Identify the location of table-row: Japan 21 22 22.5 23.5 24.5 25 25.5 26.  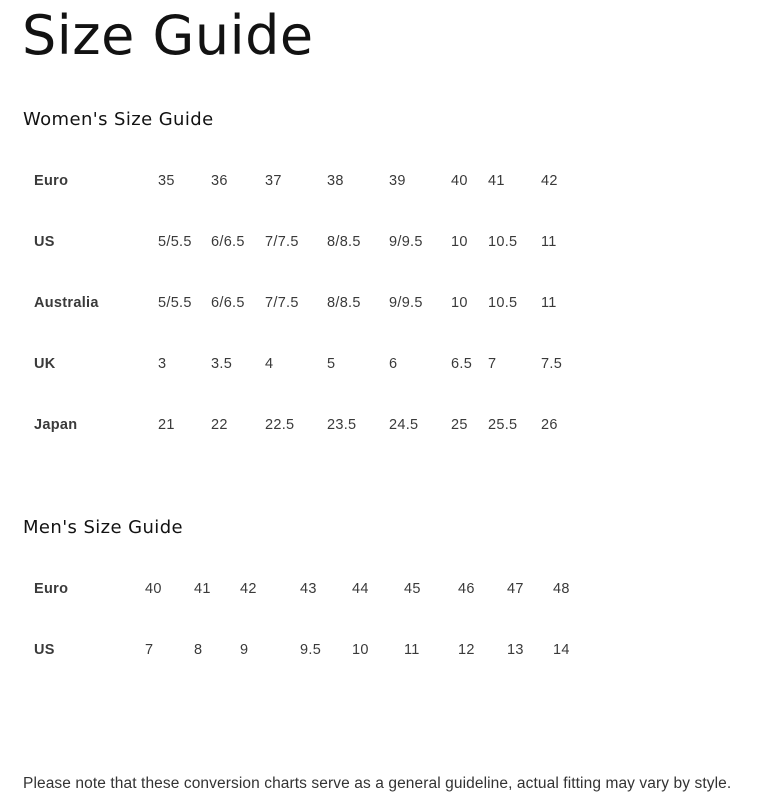
(306, 424).